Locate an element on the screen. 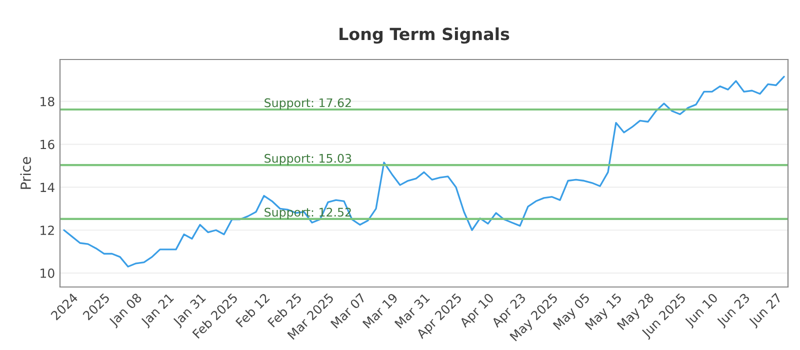 The width and height of the screenshot is (800, 350). y-tick-label: 18 is located at coordinates (47, 101).